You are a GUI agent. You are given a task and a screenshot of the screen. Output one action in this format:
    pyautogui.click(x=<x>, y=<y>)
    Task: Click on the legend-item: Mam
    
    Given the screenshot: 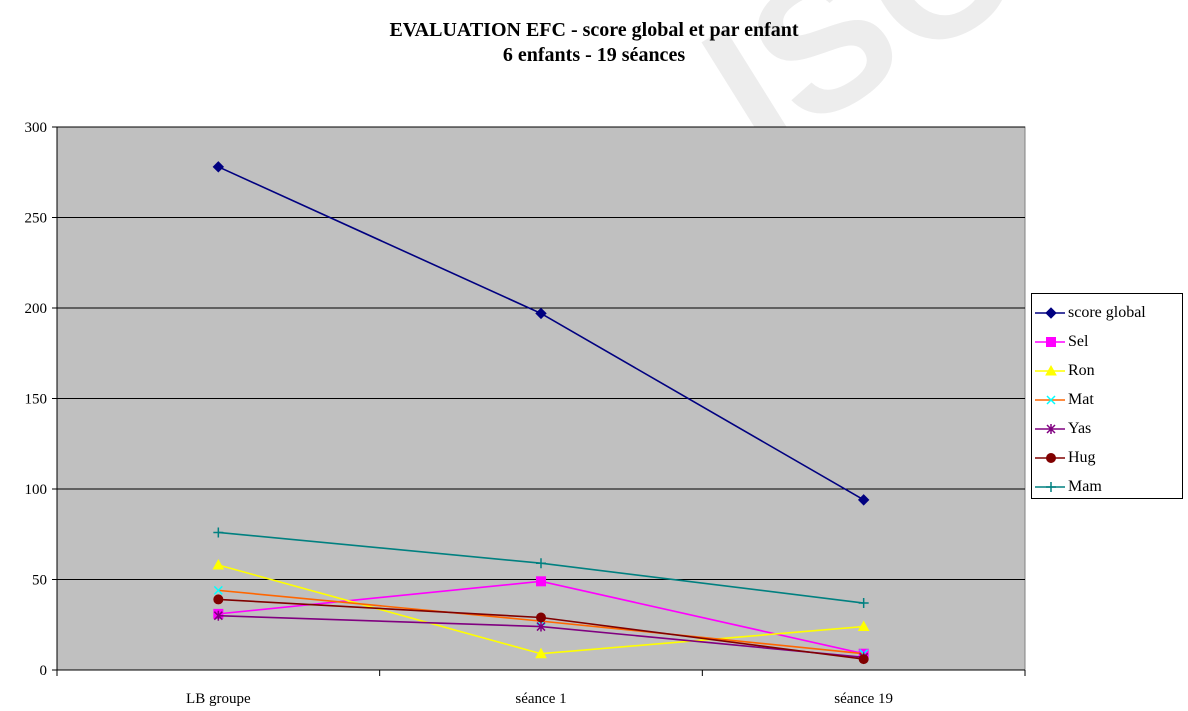 What is the action you would take?
    pyautogui.click(x=1107, y=486)
    